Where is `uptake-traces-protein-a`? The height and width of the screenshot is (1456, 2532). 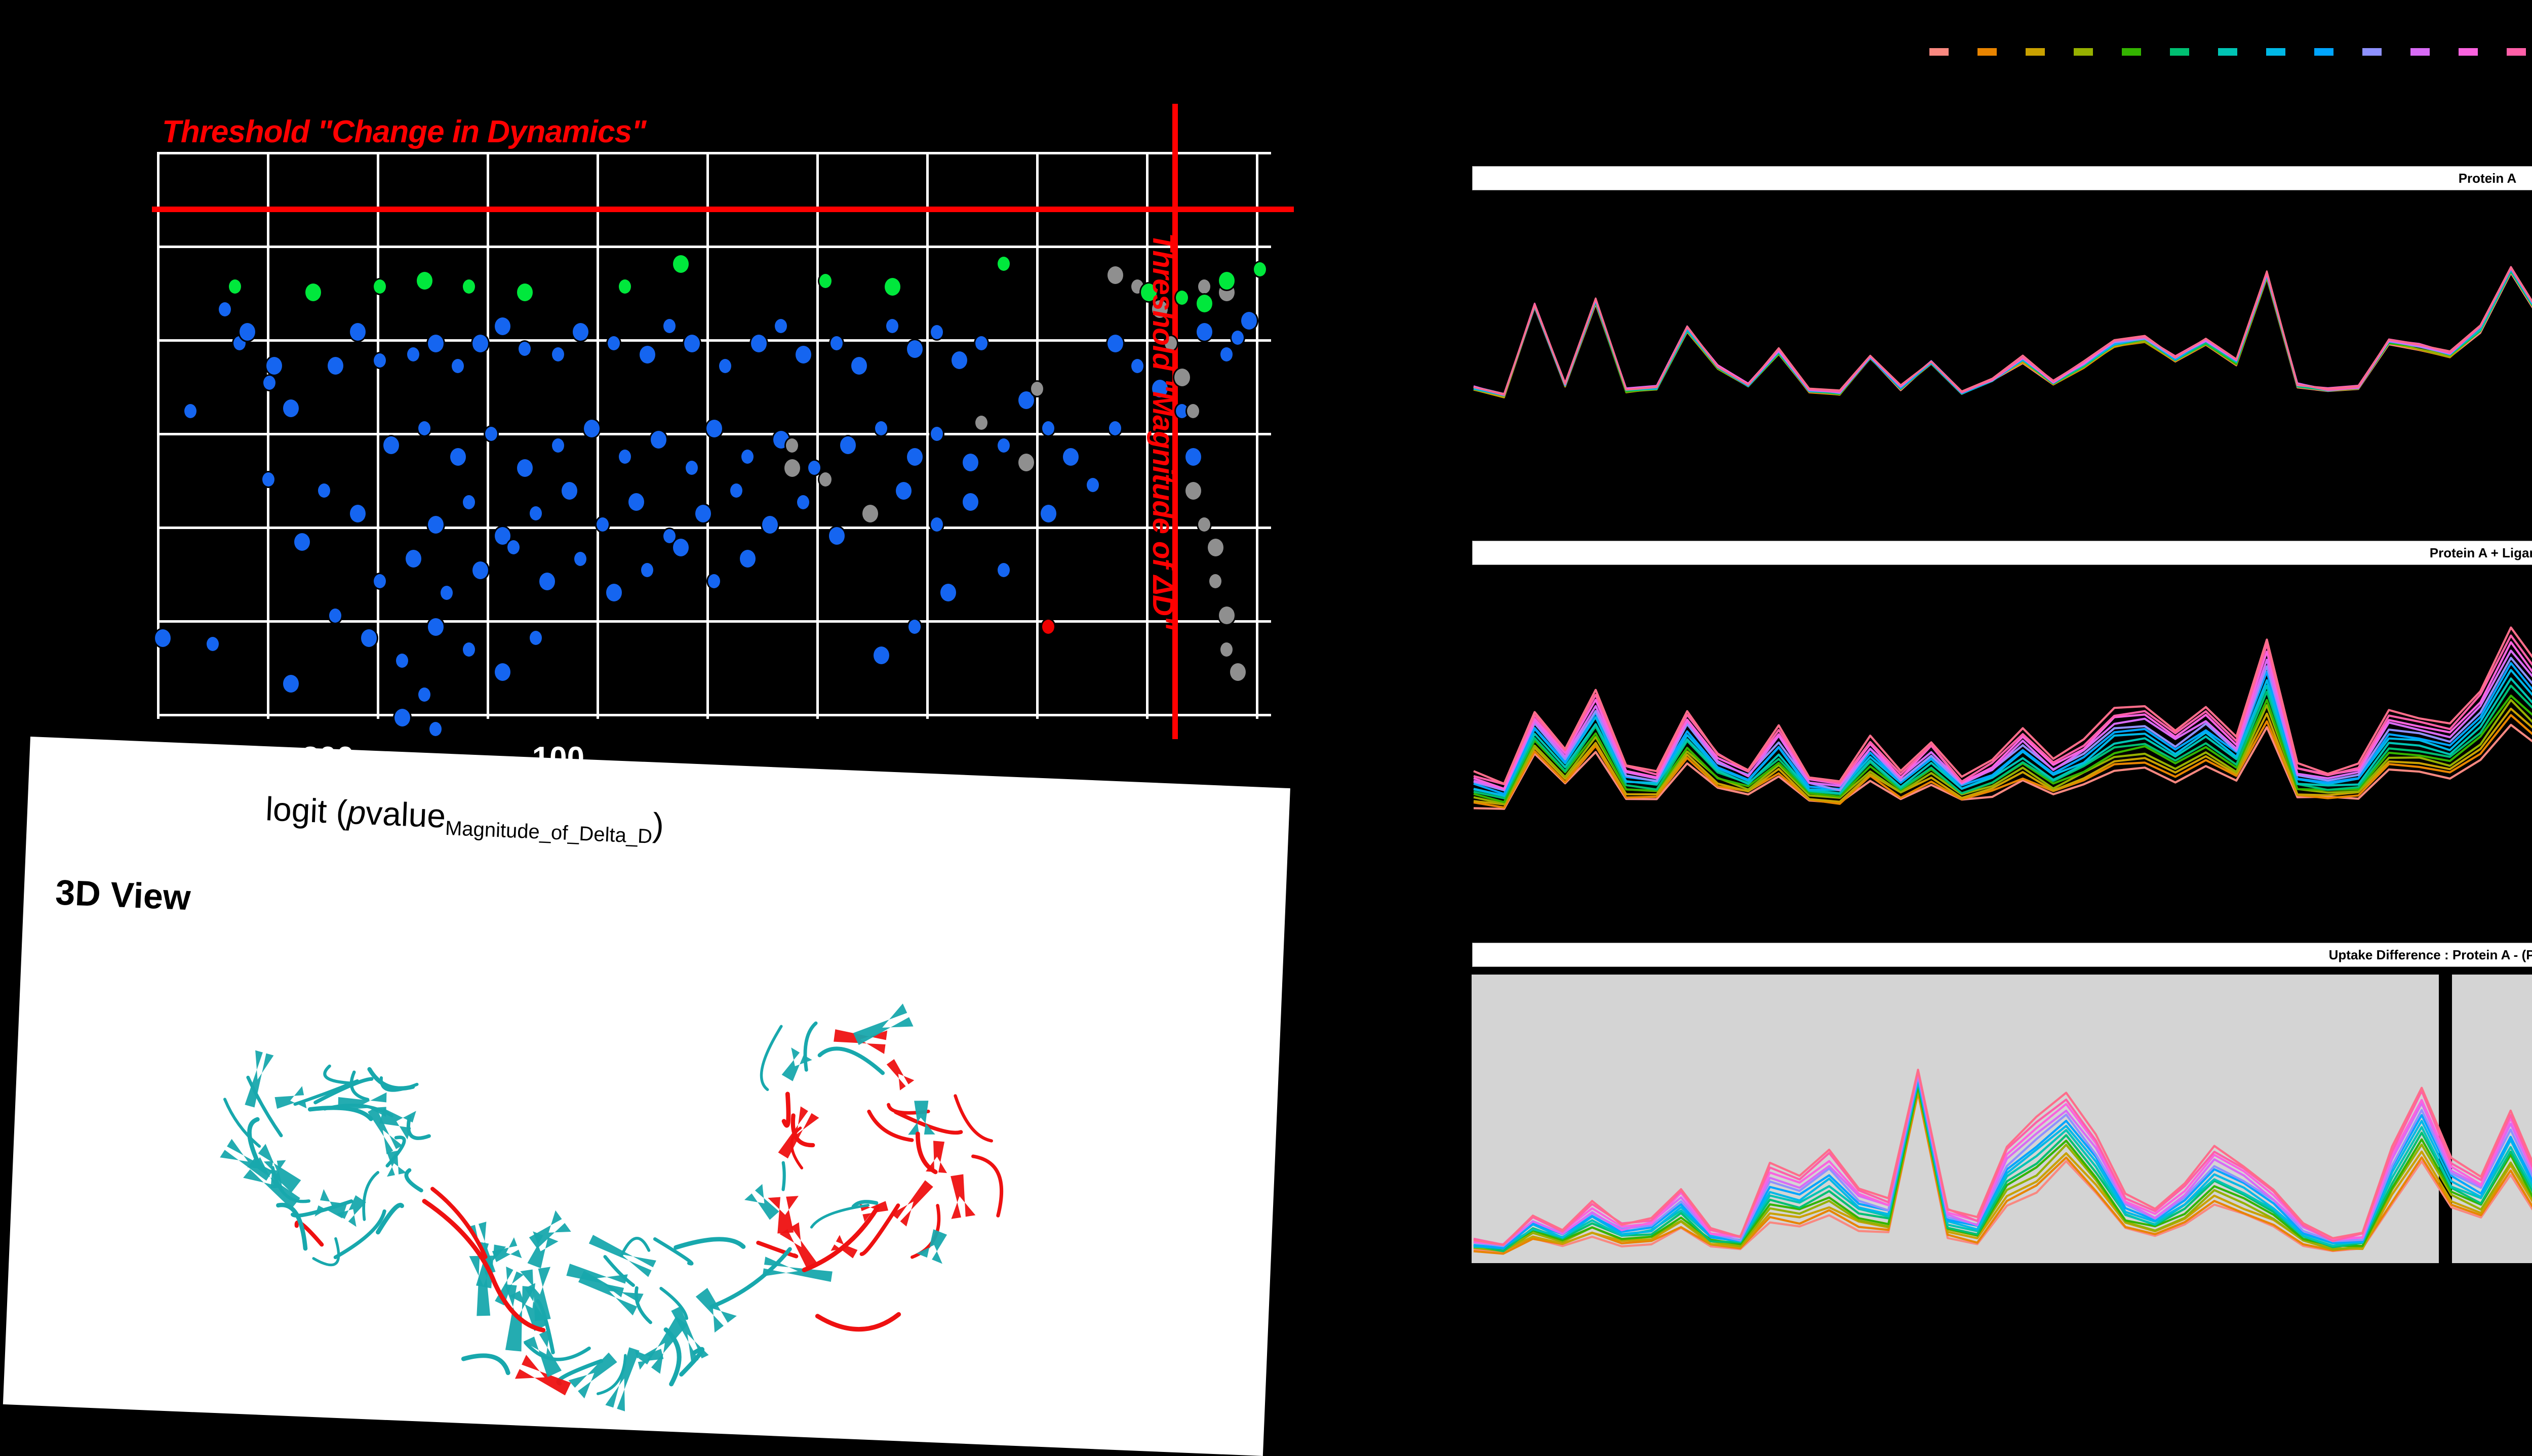
uptake-traces-protein-a is located at coordinates (1995, 304).